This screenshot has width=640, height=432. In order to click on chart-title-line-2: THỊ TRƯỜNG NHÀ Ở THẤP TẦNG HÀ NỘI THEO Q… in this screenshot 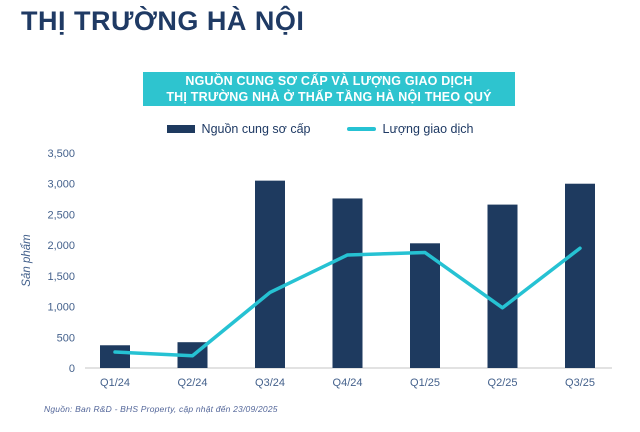, I will do `click(329, 97)`.